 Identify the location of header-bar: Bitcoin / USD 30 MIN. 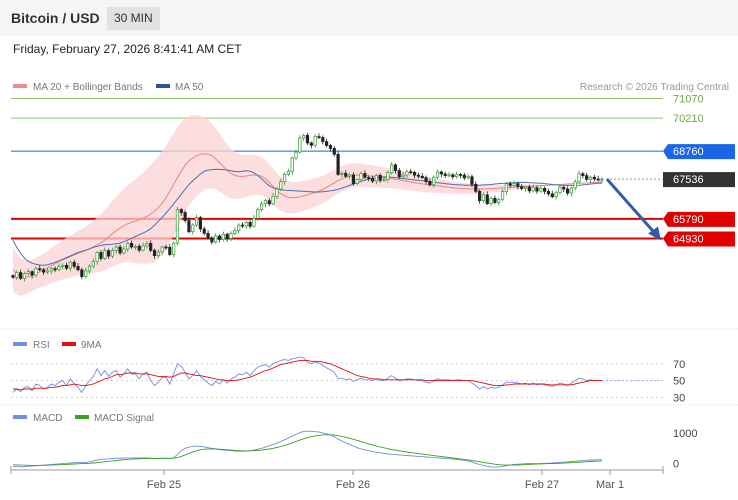
(369, 18).